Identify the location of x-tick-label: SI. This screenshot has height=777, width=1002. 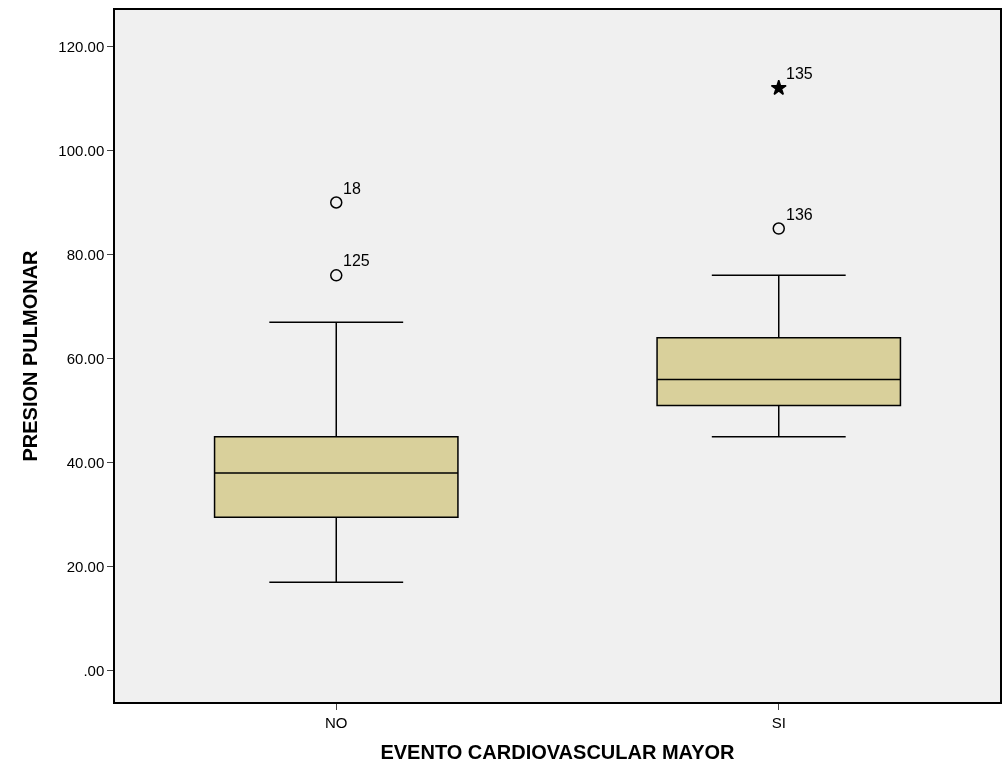
(778, 722).